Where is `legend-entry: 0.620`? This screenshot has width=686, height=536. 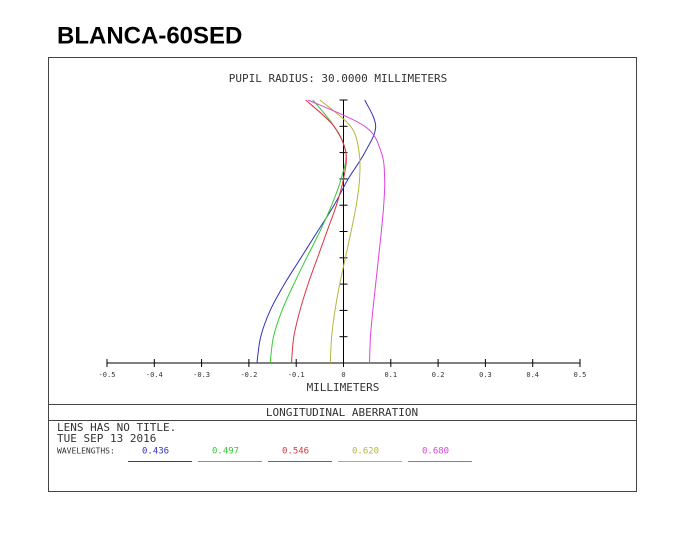 legend-entry: 0.620 is located at coordinates (365, 452).